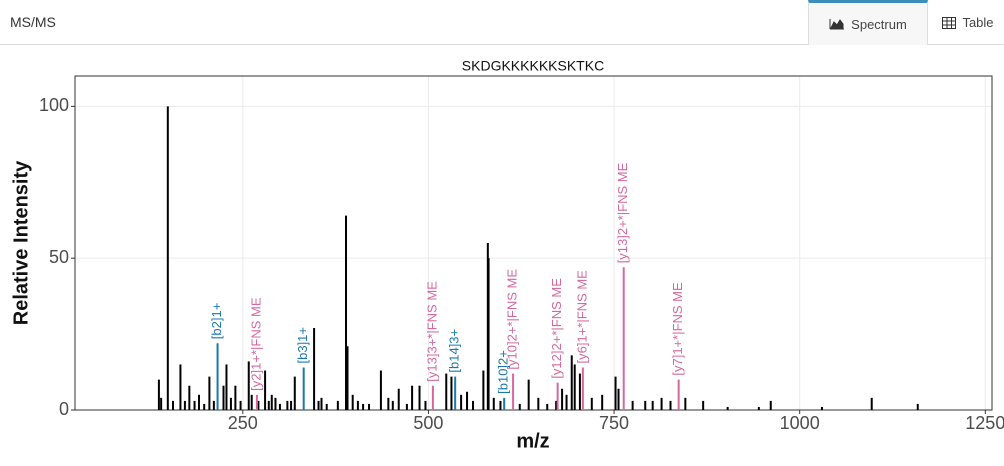 This screenshot has width=1004, height=466. I want to click on x-tick-label: 750, so click(614, 423).